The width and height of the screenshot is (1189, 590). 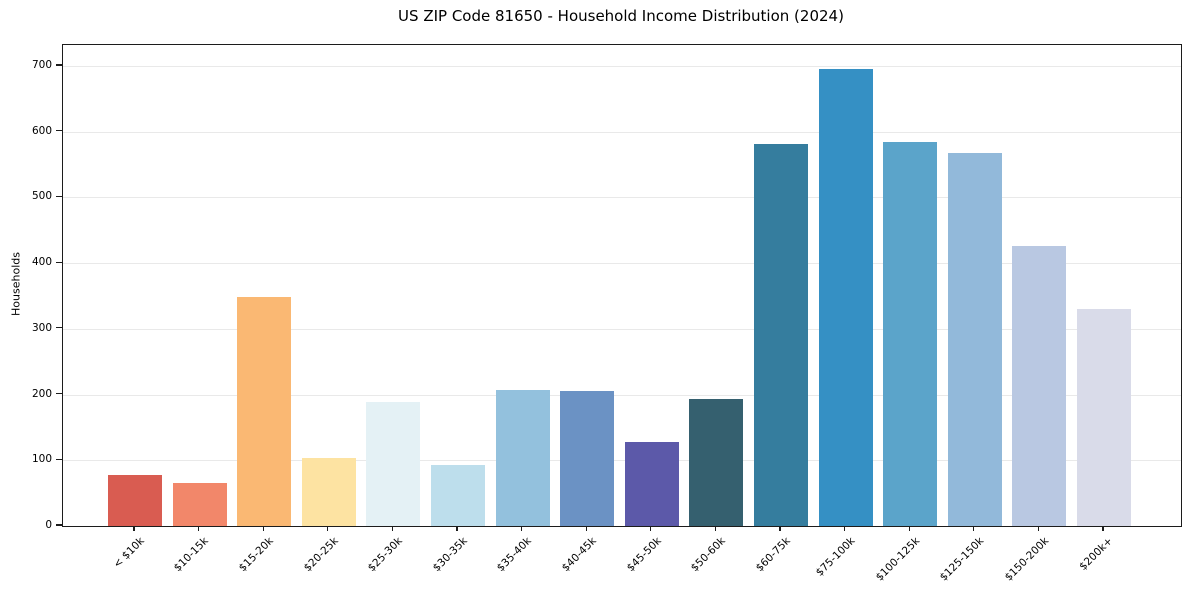 What do you see at coordinates (1104, 417) in the screenshot?
I see `bar-$200k+` at bounding box center [1104, 417].